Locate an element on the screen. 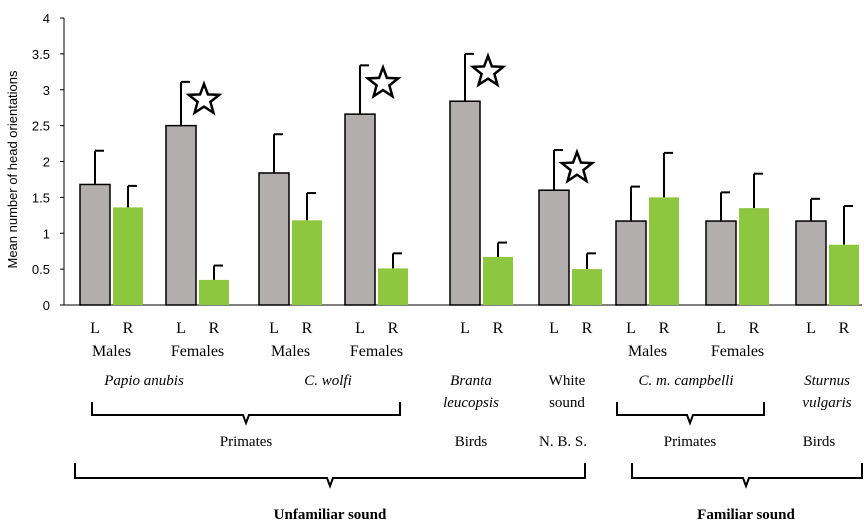 This screenshot has height=523, width=864. species-label: Papio anubis is located at coordinates (143, 381).